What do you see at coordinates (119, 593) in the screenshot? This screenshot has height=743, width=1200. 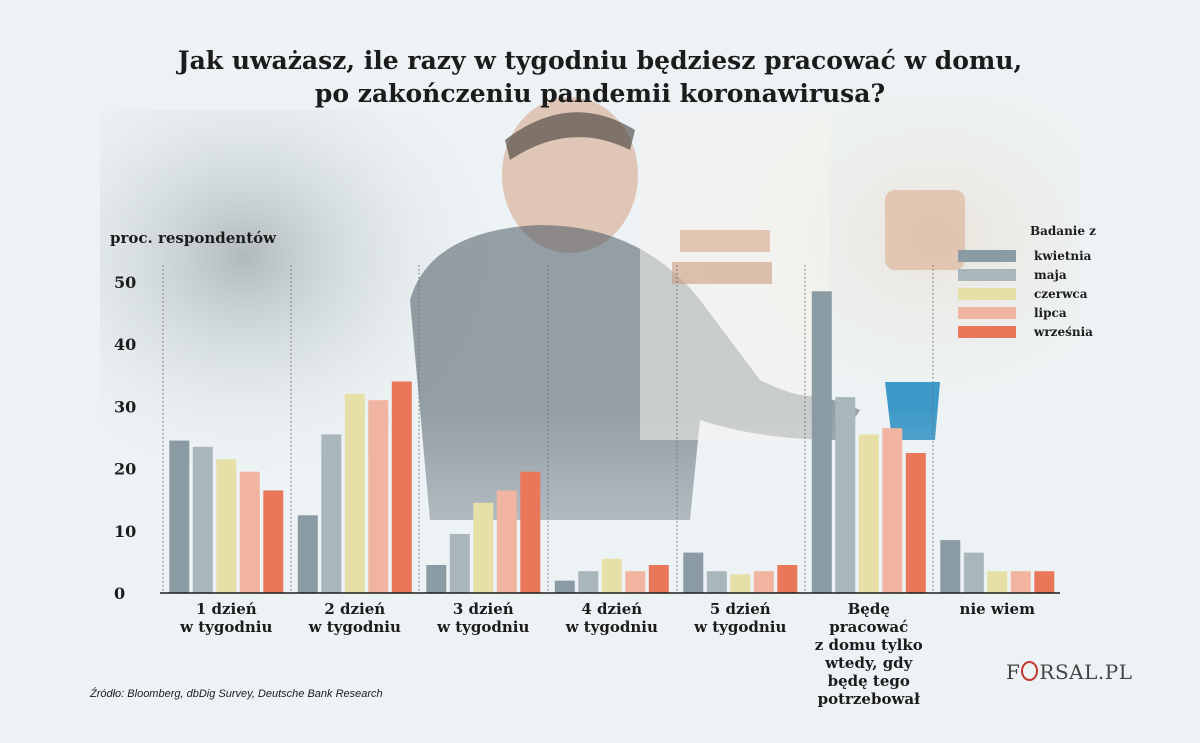 I see `y-tick-label: 0` at bounding box center [119, 593].